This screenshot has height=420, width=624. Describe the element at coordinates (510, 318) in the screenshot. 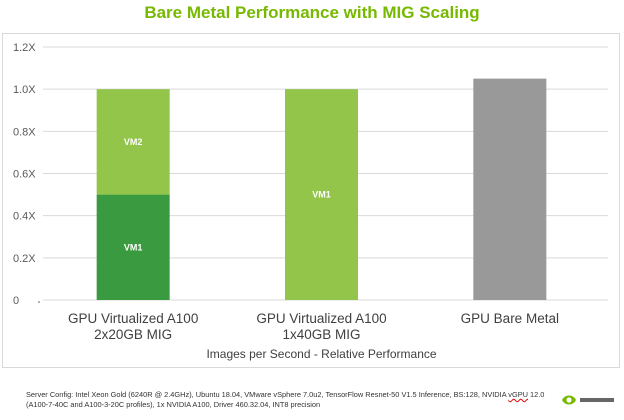

I see `x-category-label: GPU Bare Metal` at that location.